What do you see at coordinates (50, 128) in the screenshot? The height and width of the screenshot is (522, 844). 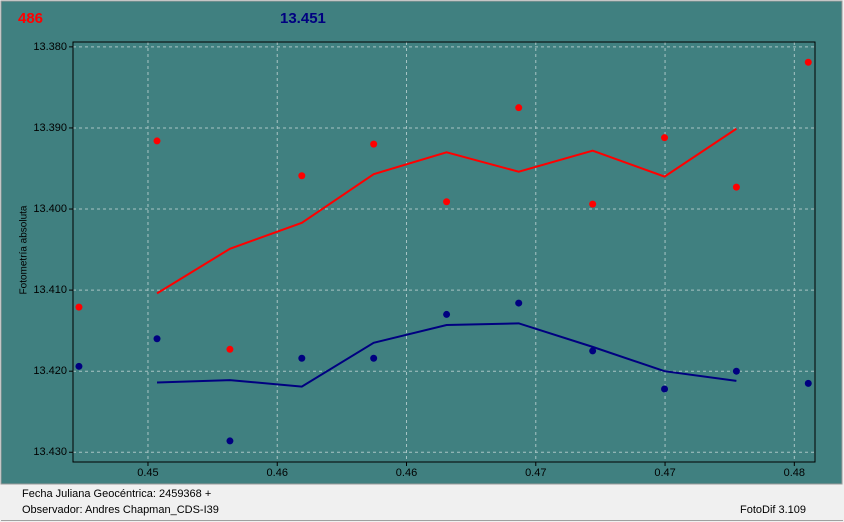 I see `y-tick-label: 13.390` at bounding box center [50, 128].